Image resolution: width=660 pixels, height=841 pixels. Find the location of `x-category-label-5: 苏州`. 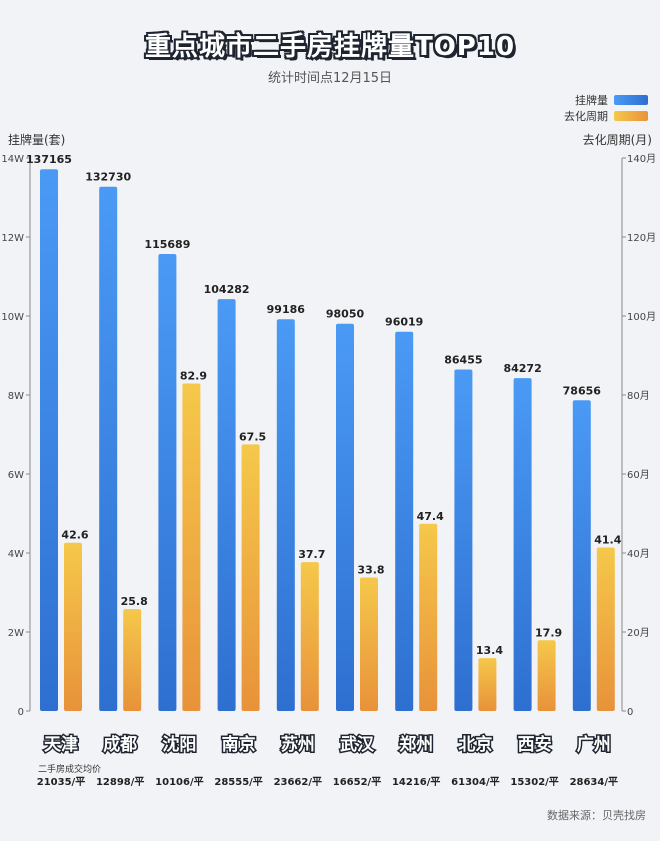

x-category-label-5: 苏州 is located at coordinates (298, 744).